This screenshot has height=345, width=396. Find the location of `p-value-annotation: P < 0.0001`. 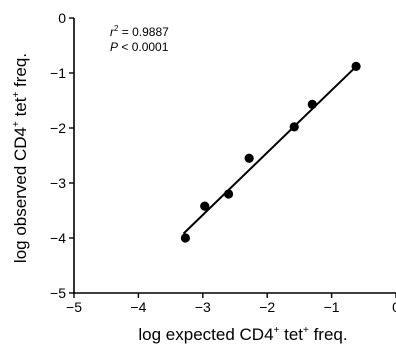

p-value-annotation: P < 0.0001 is located at coordinates (139, 47).